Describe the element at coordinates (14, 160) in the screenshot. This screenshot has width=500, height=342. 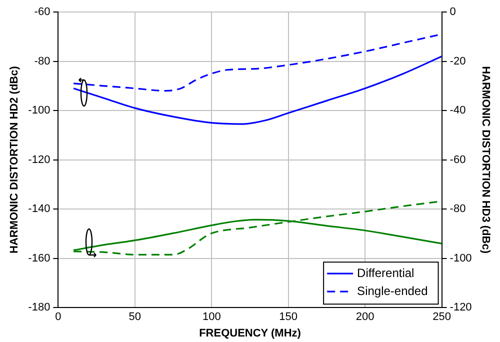
I see `y-axis-title: HARMONIC DISTORTION HD2 (dBc)` at that location.